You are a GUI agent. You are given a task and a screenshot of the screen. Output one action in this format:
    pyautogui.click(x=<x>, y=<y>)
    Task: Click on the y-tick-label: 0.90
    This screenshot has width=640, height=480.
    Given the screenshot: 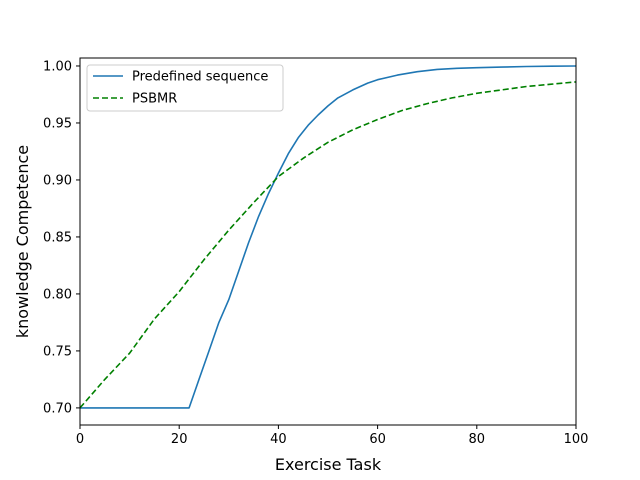 What is the action you would take?
    pyautogui.click(x=57, y=180)
    